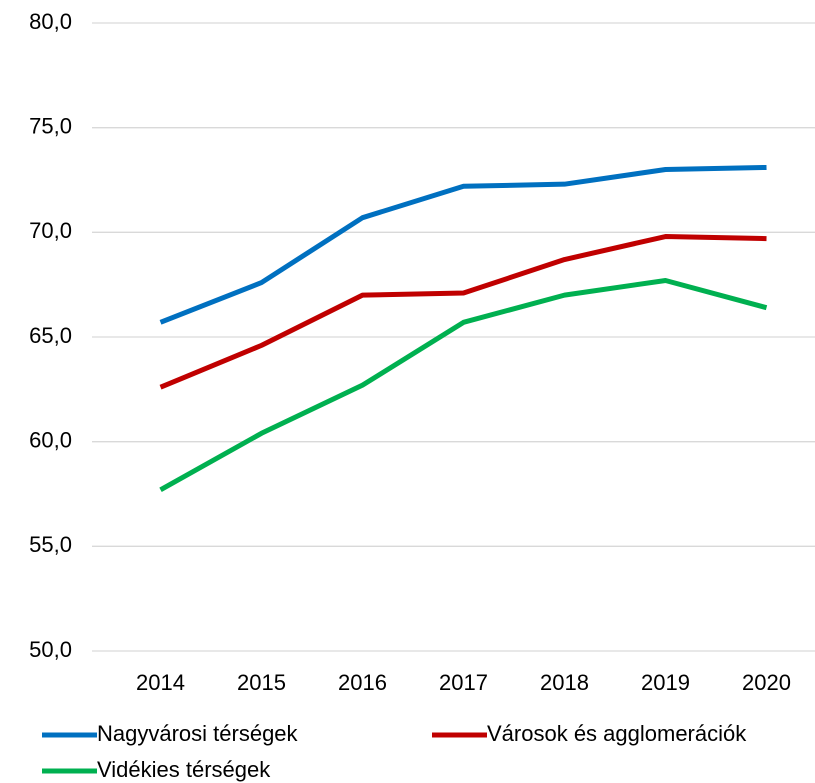 The width and height of the screenshot is (815, 783). Describe the element at coordinates (261, 682) in the screenshot. I see `x-tick-label: 2015` at that location.